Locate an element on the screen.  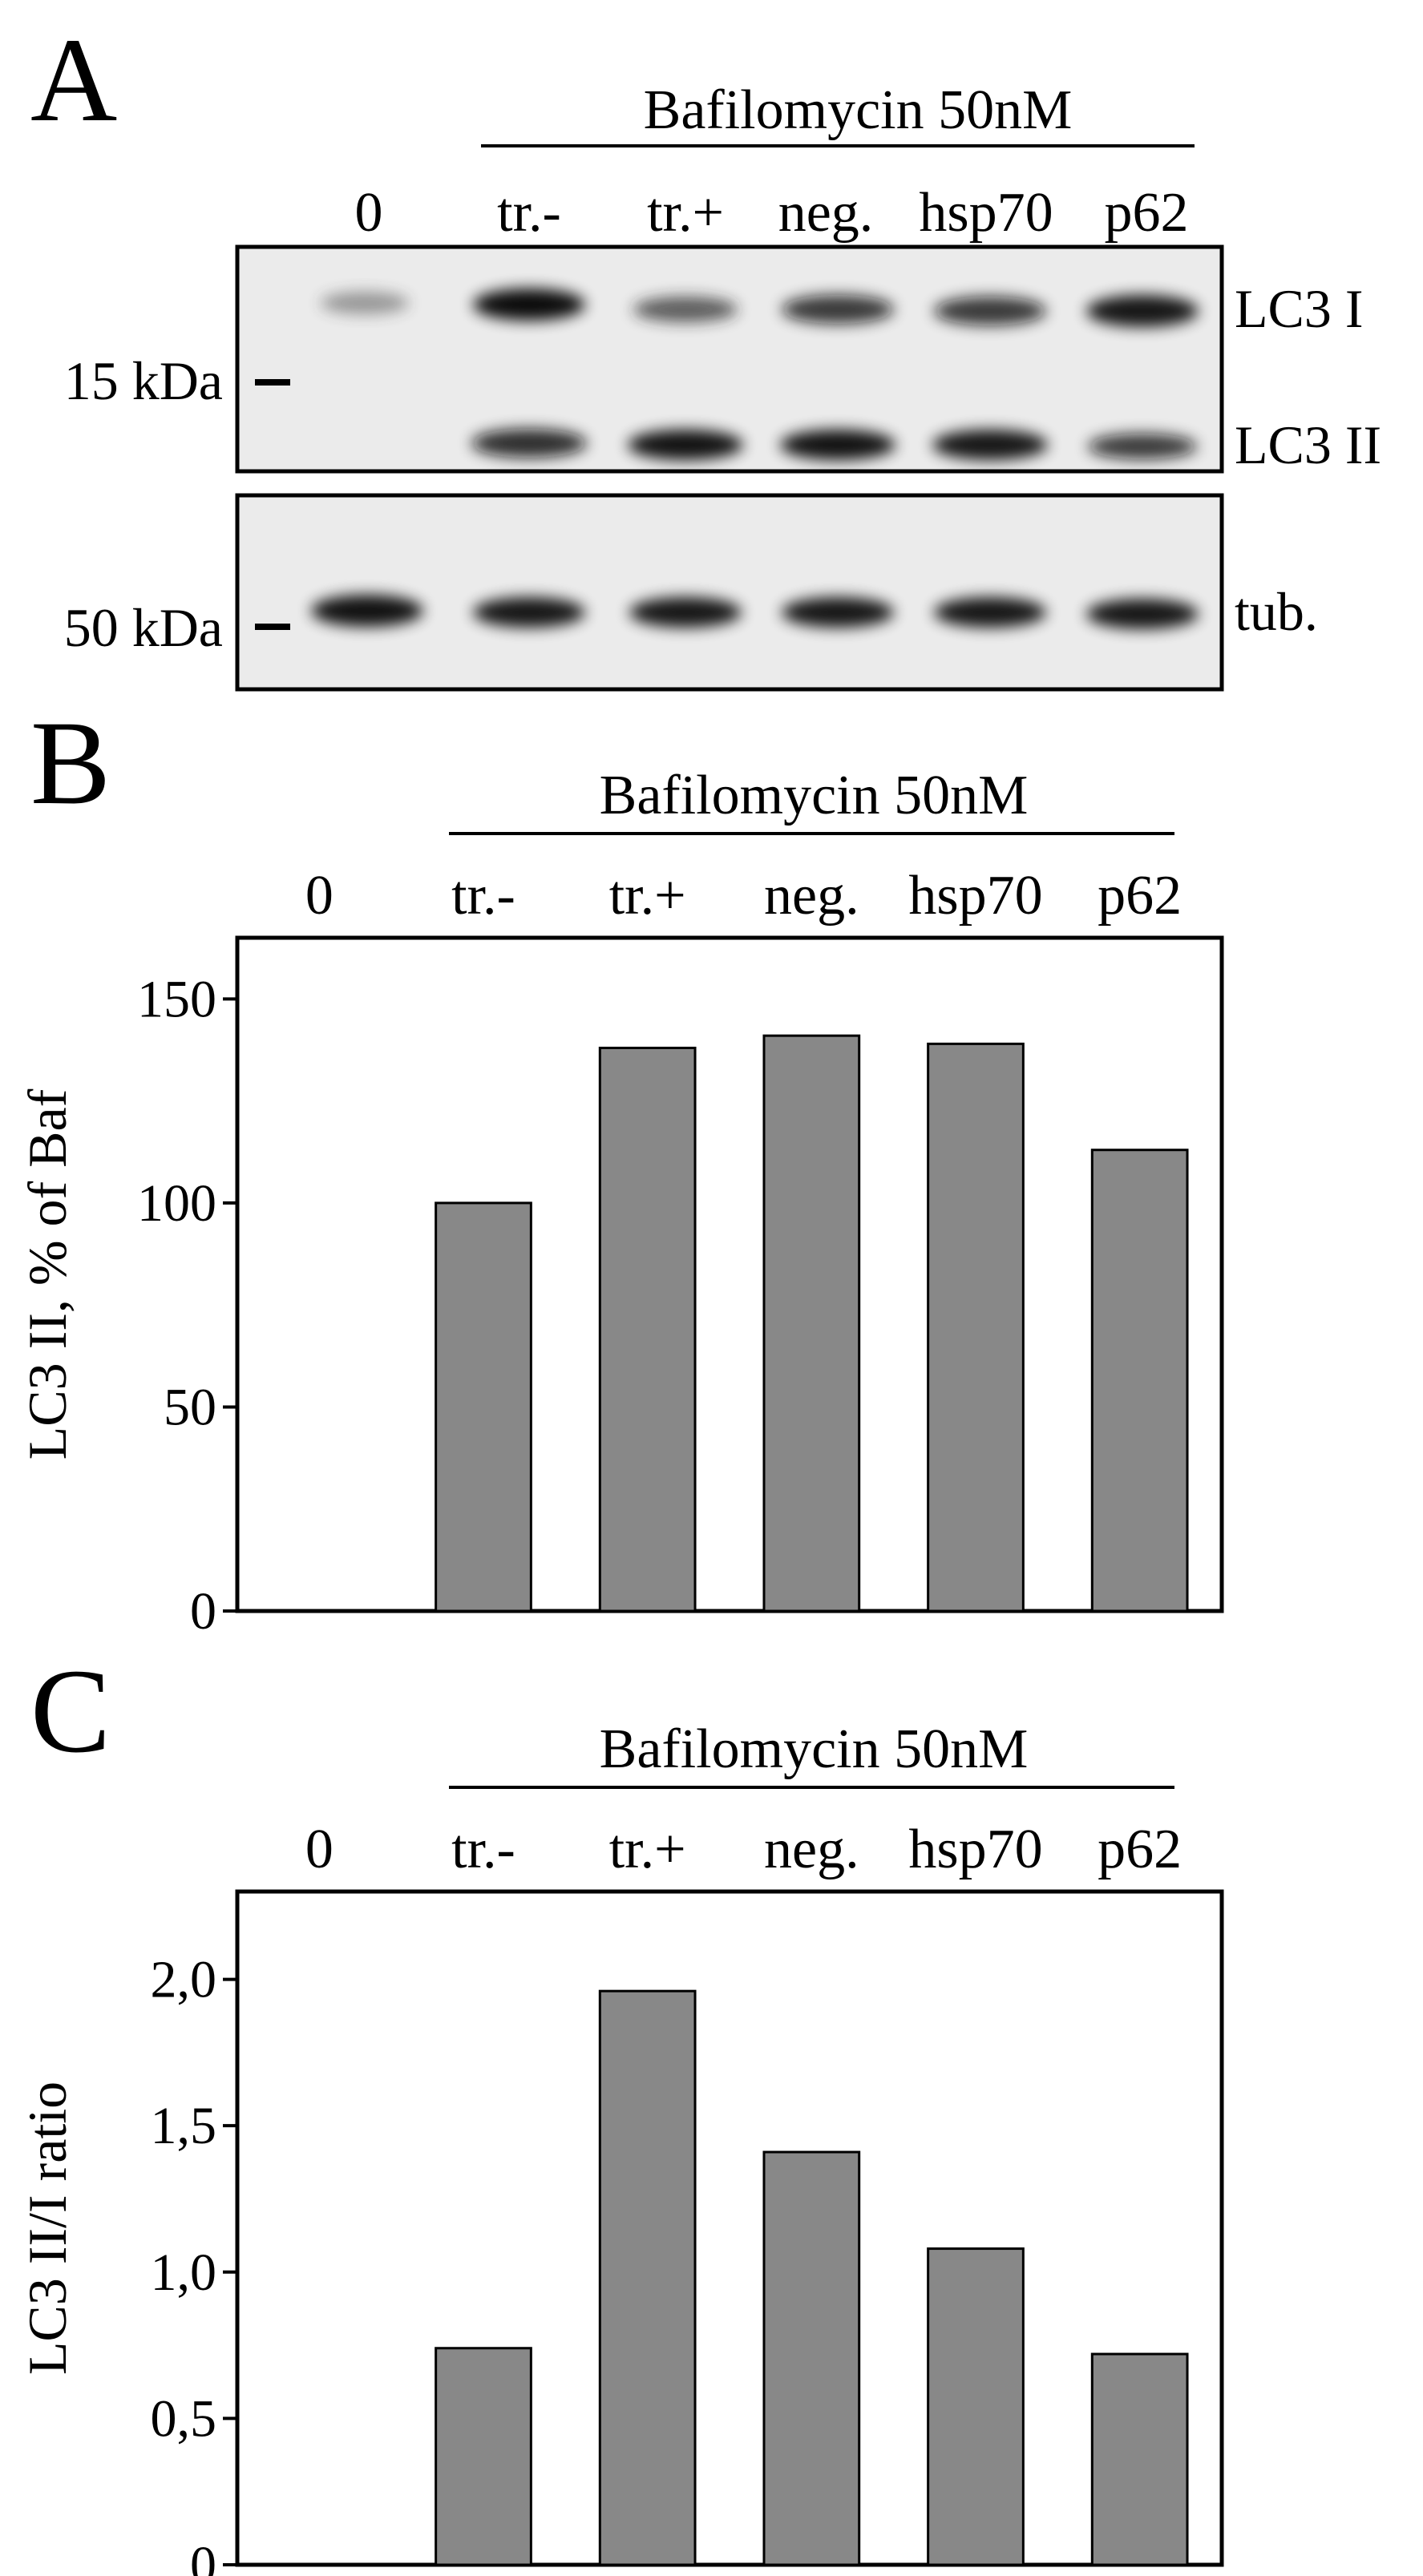
chart-c-category-labels: 0 tr.- tr.+ neg. hsp70 p62 is located at coordinates (743, 1849).